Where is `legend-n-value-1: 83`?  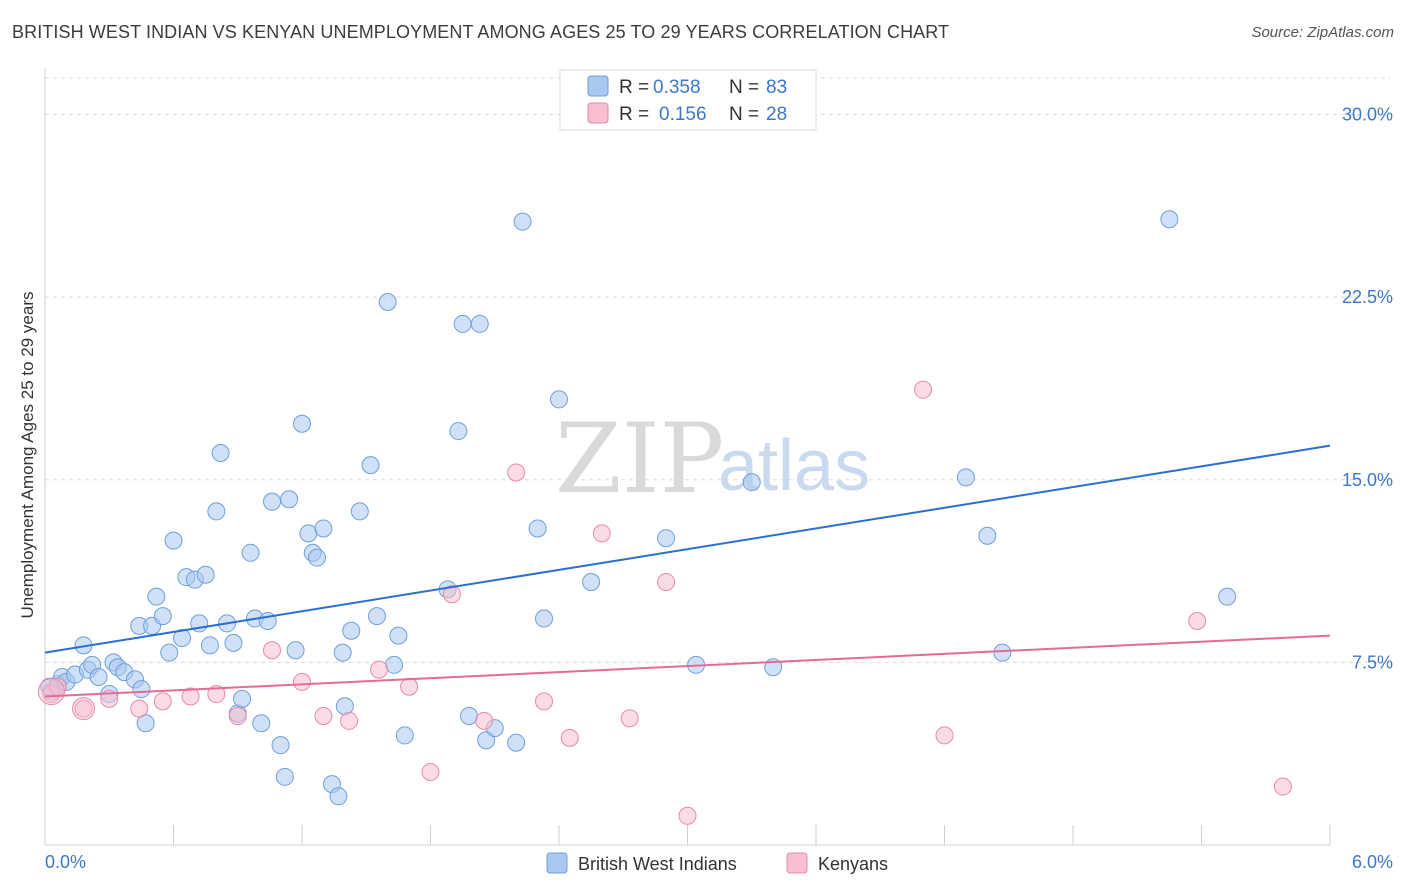 legend-n-value-1: 83 is located at coordinates (776, 87).